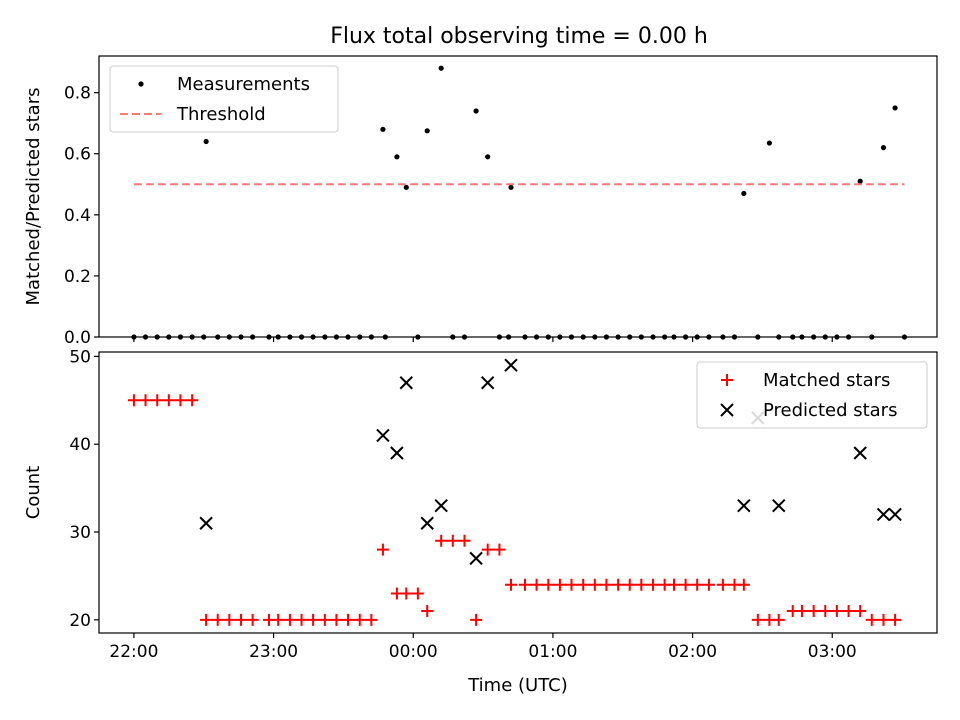  I want to click on legend-top: Measurements Threshold, so click(224, 99).